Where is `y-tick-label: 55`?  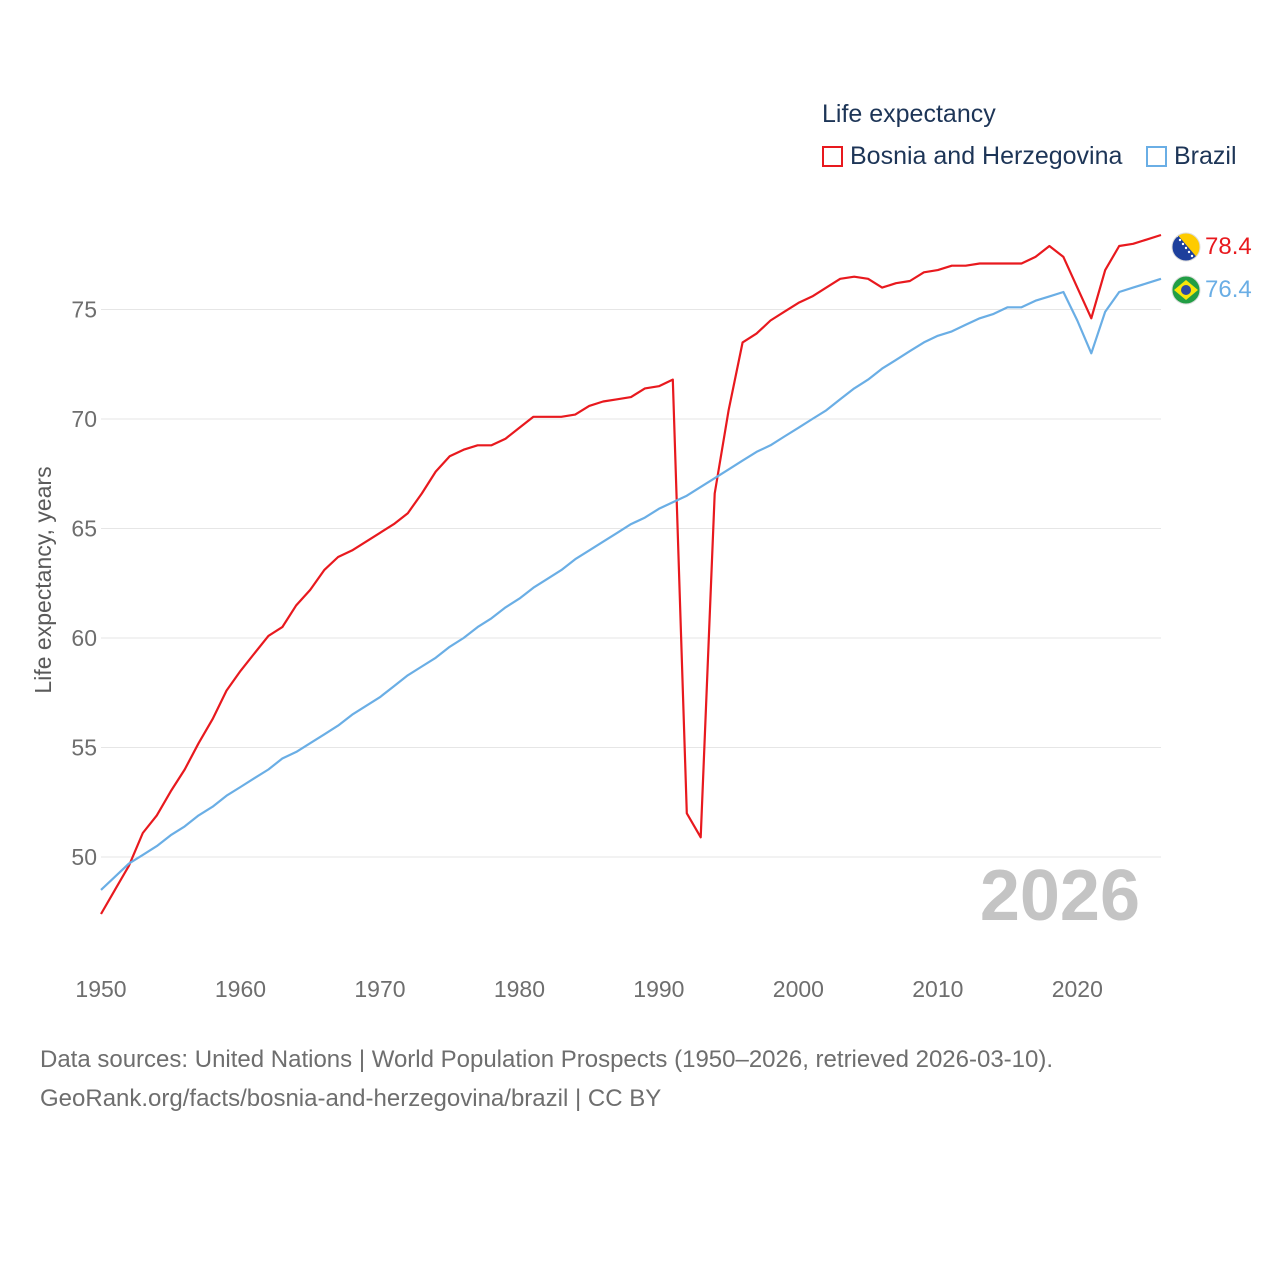
y-tick-label: 55 is located at coordinates (84, 748).